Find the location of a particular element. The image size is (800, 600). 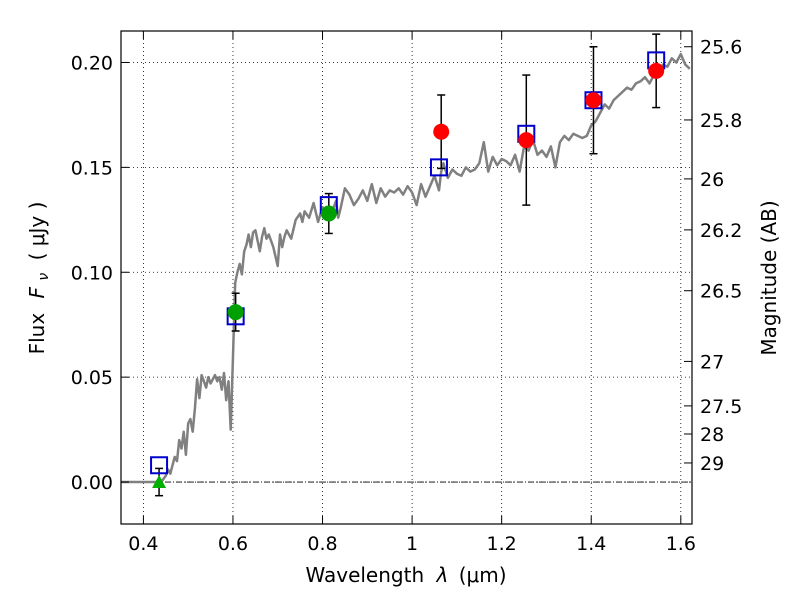

mag-tick-label: 29 is located at coordinates (712, 464).